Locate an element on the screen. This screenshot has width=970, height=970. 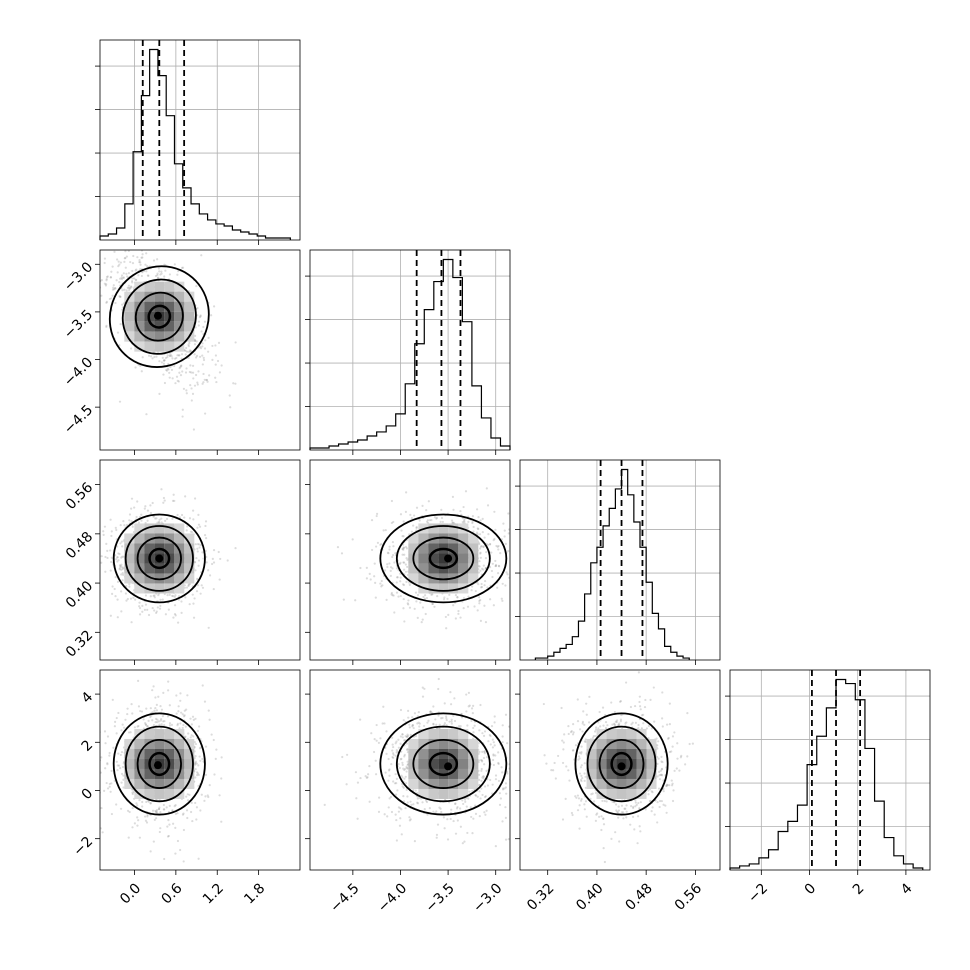
axes-frame is located at coordinates (200, 350).